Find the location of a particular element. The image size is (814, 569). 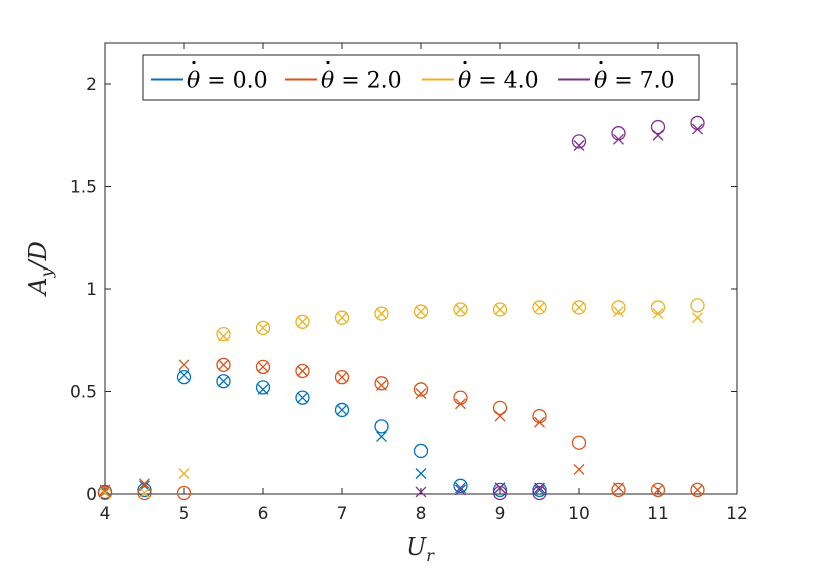

x-axis-label: Ur is located at coordinates (420, 549).